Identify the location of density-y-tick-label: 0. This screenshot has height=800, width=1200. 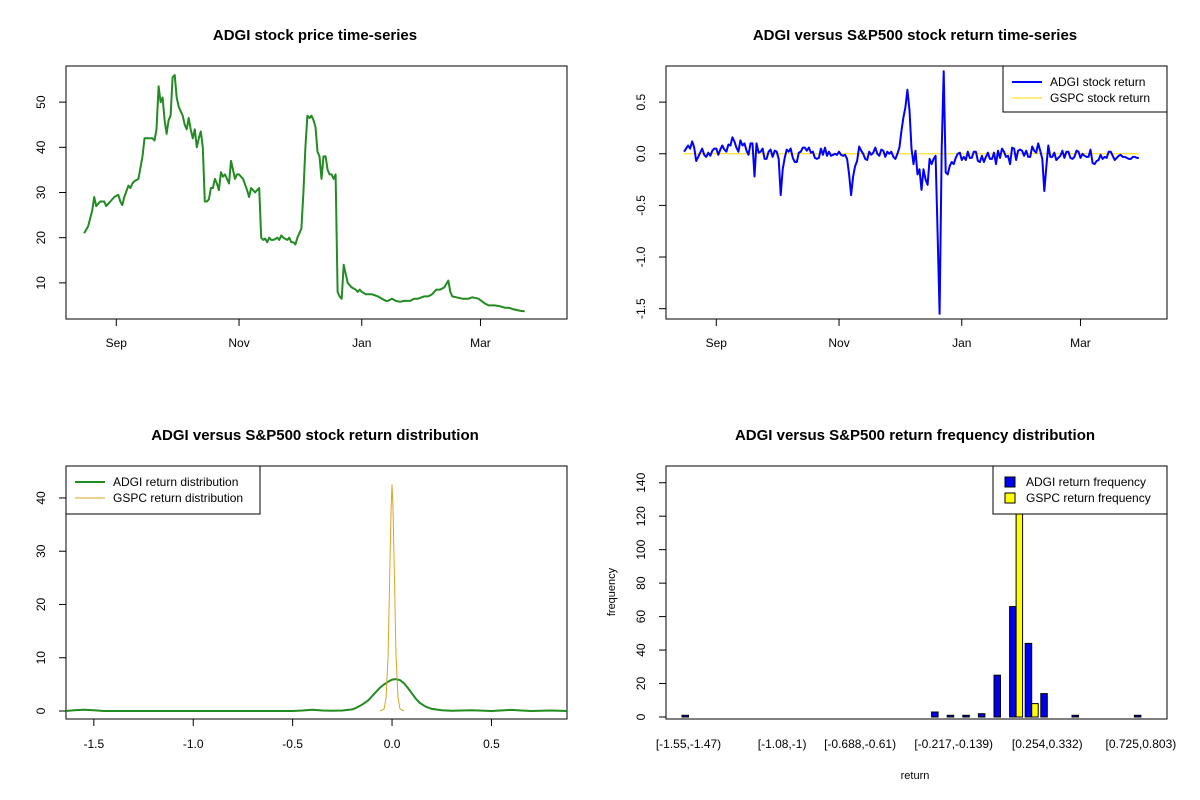
(41, 710).